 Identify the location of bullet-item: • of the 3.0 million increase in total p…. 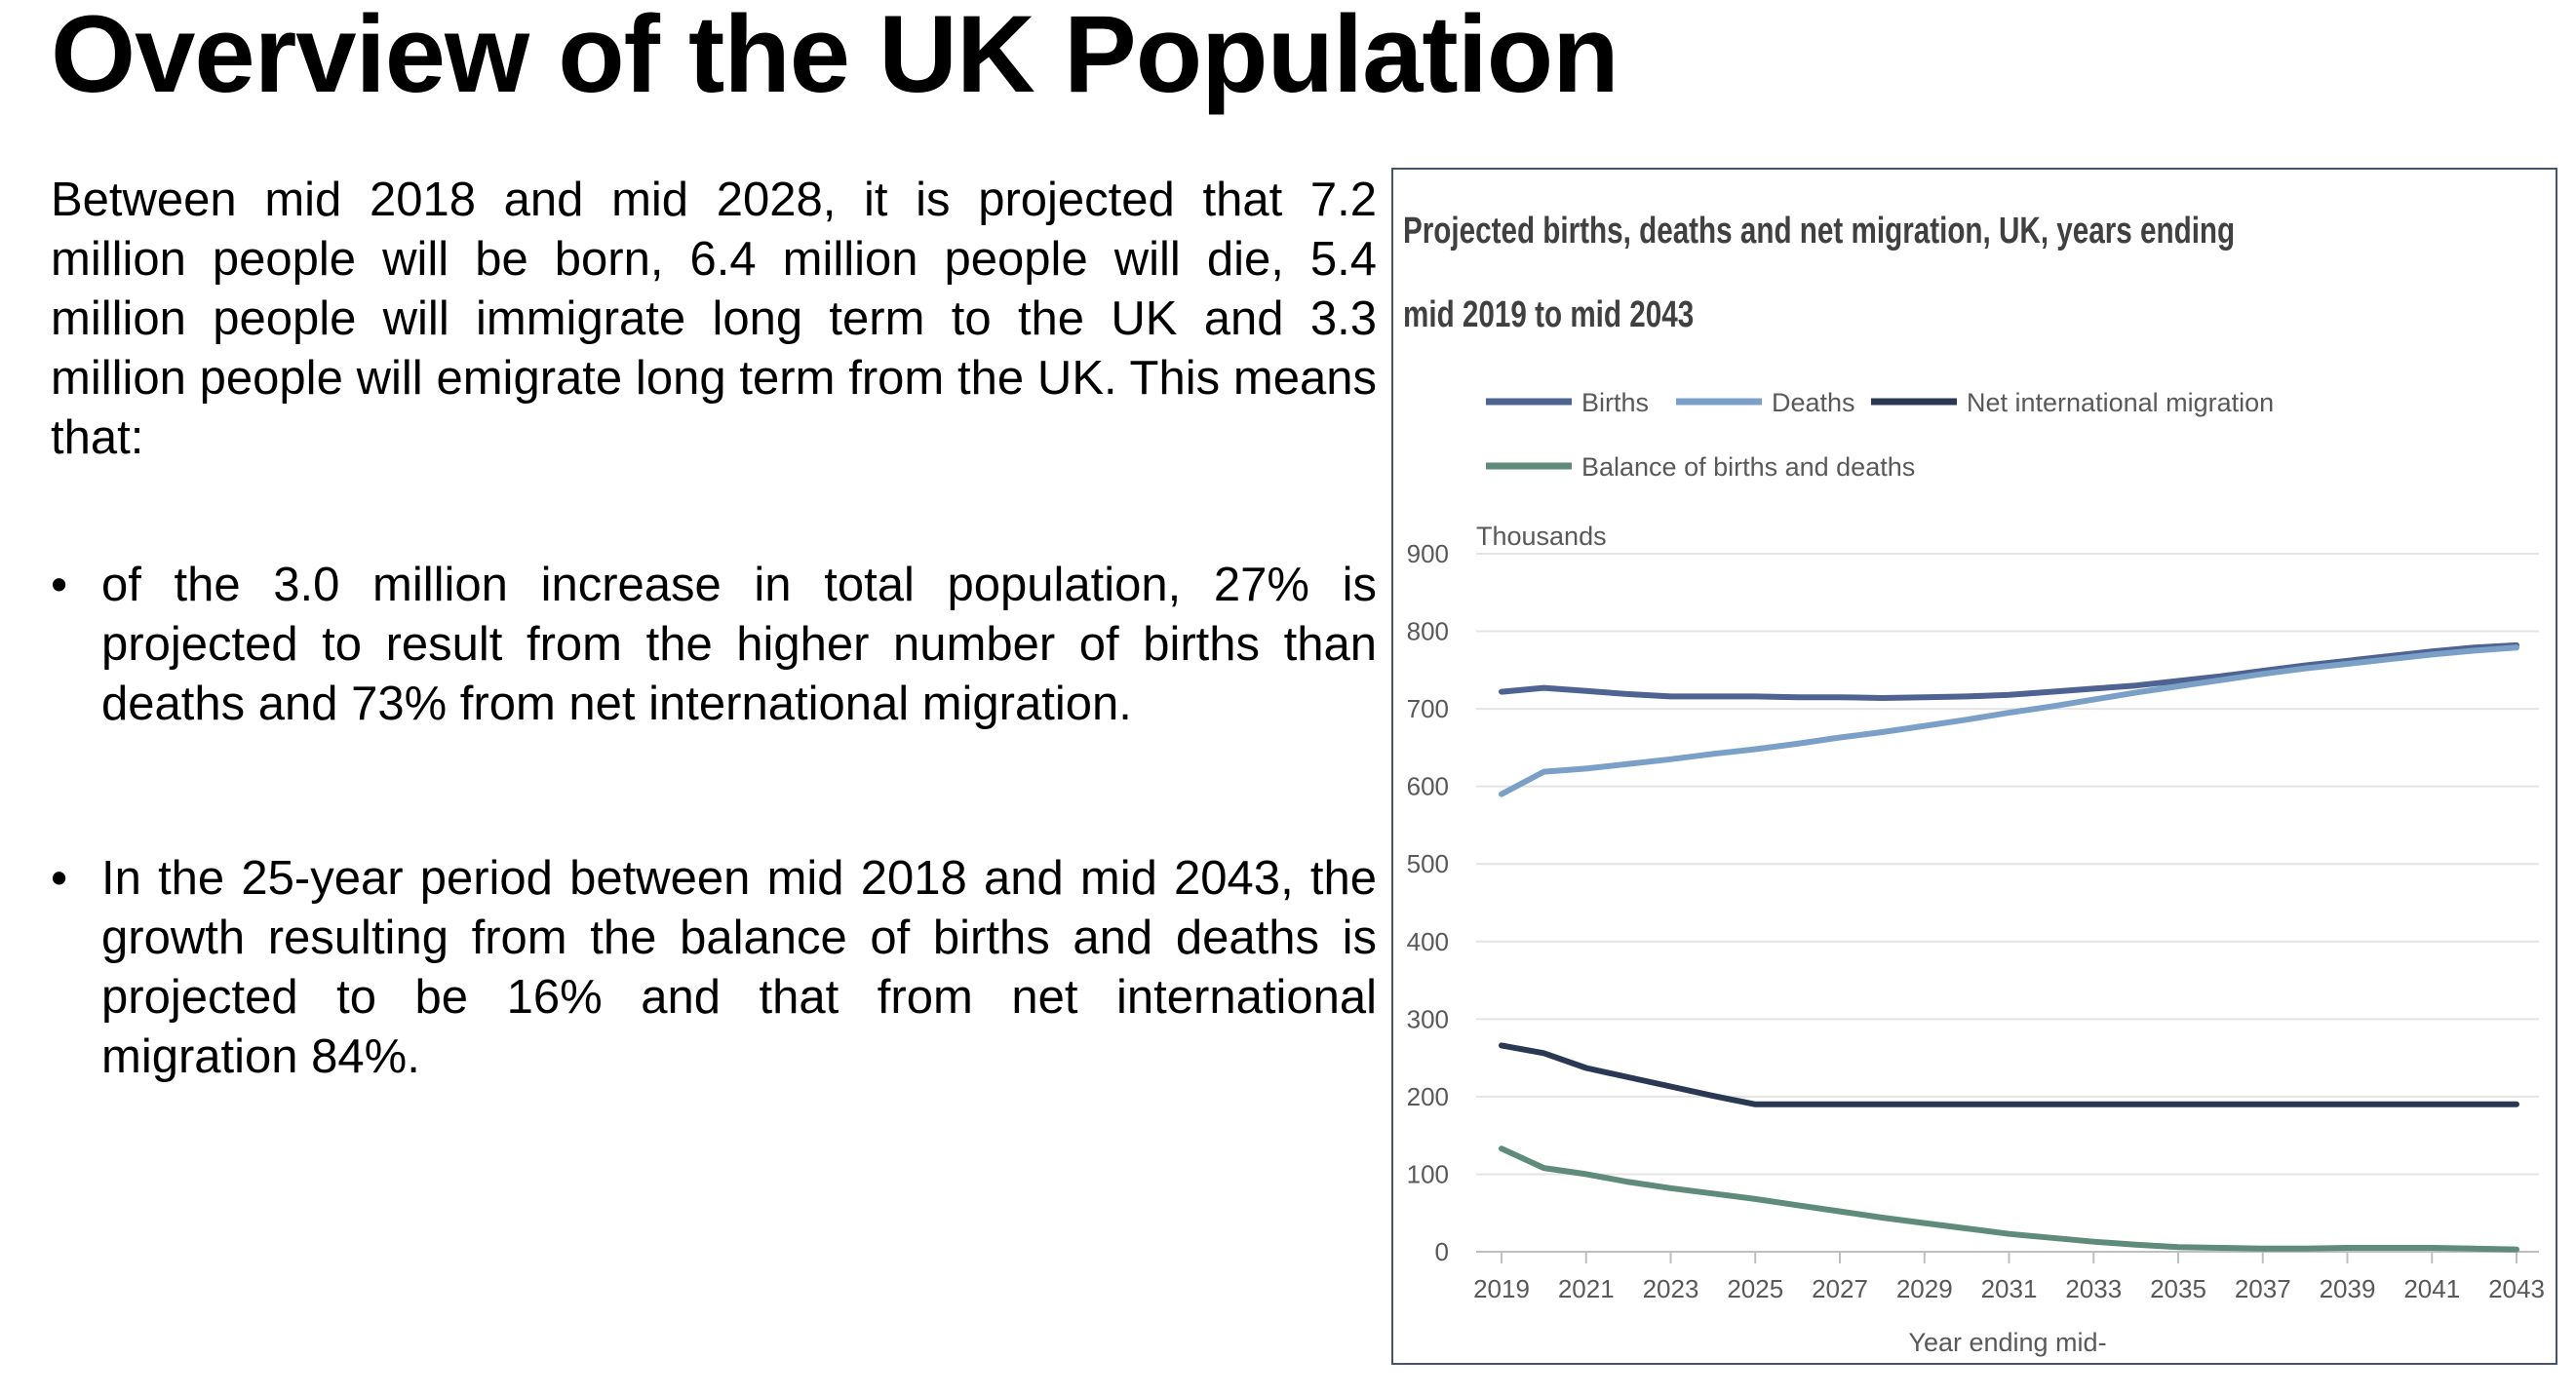
(714, 645).